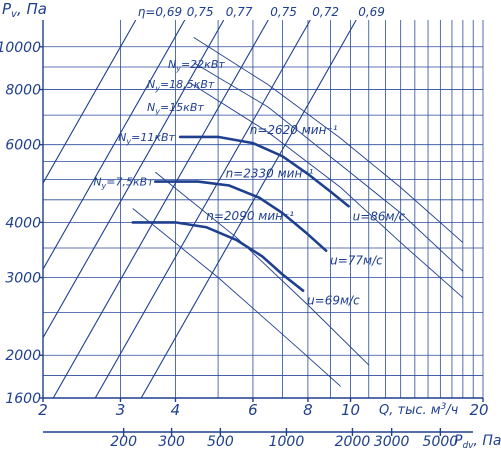  What do you see at coordinates (477, 441) in the screenshot?
I see `pdv-axis-title: Pdv, Па` at bounding box center [477, 441].